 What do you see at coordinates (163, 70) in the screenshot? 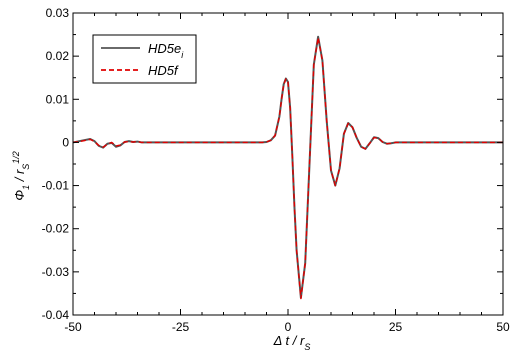
I see `legend-label-hd5f: HD5f` at bounding box center [163, 70].